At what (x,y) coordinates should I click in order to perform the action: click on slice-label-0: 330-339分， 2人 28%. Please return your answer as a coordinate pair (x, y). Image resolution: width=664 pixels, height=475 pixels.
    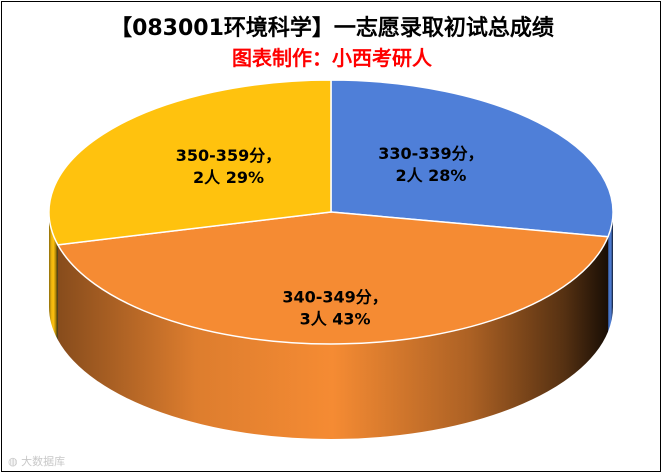
    Looking at the image, I should click on (430, 164).